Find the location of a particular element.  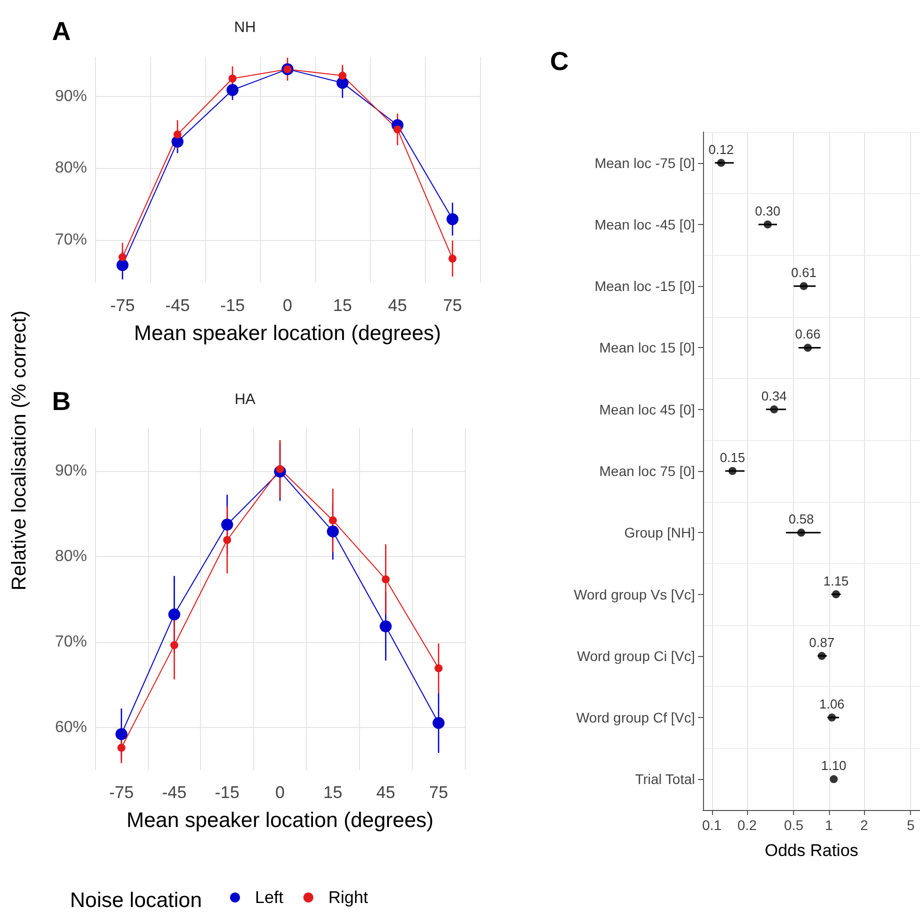

text: B is located at coordinates (61, 401).